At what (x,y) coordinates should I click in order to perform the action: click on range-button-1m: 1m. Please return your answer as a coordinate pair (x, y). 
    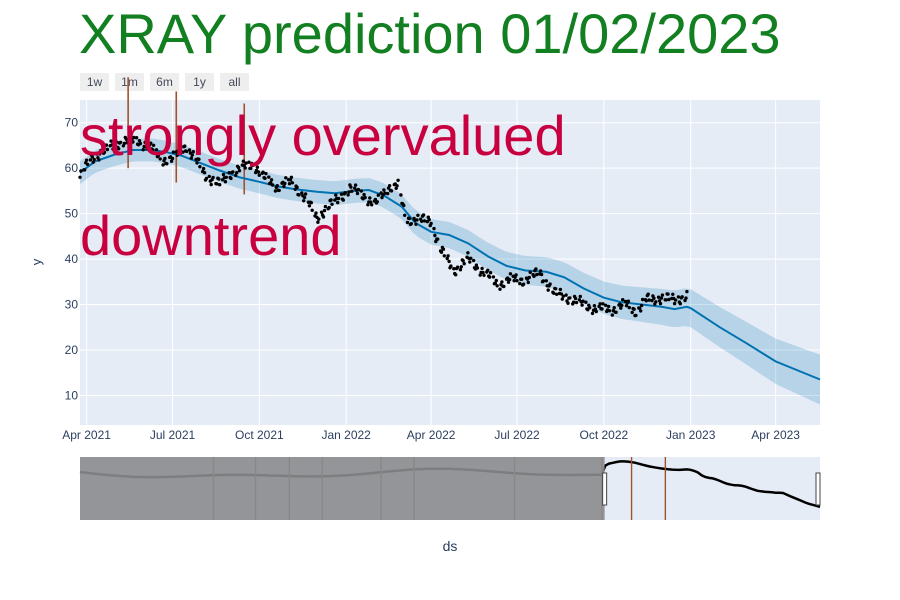
    Looking at the image, I should click on (129, 82).